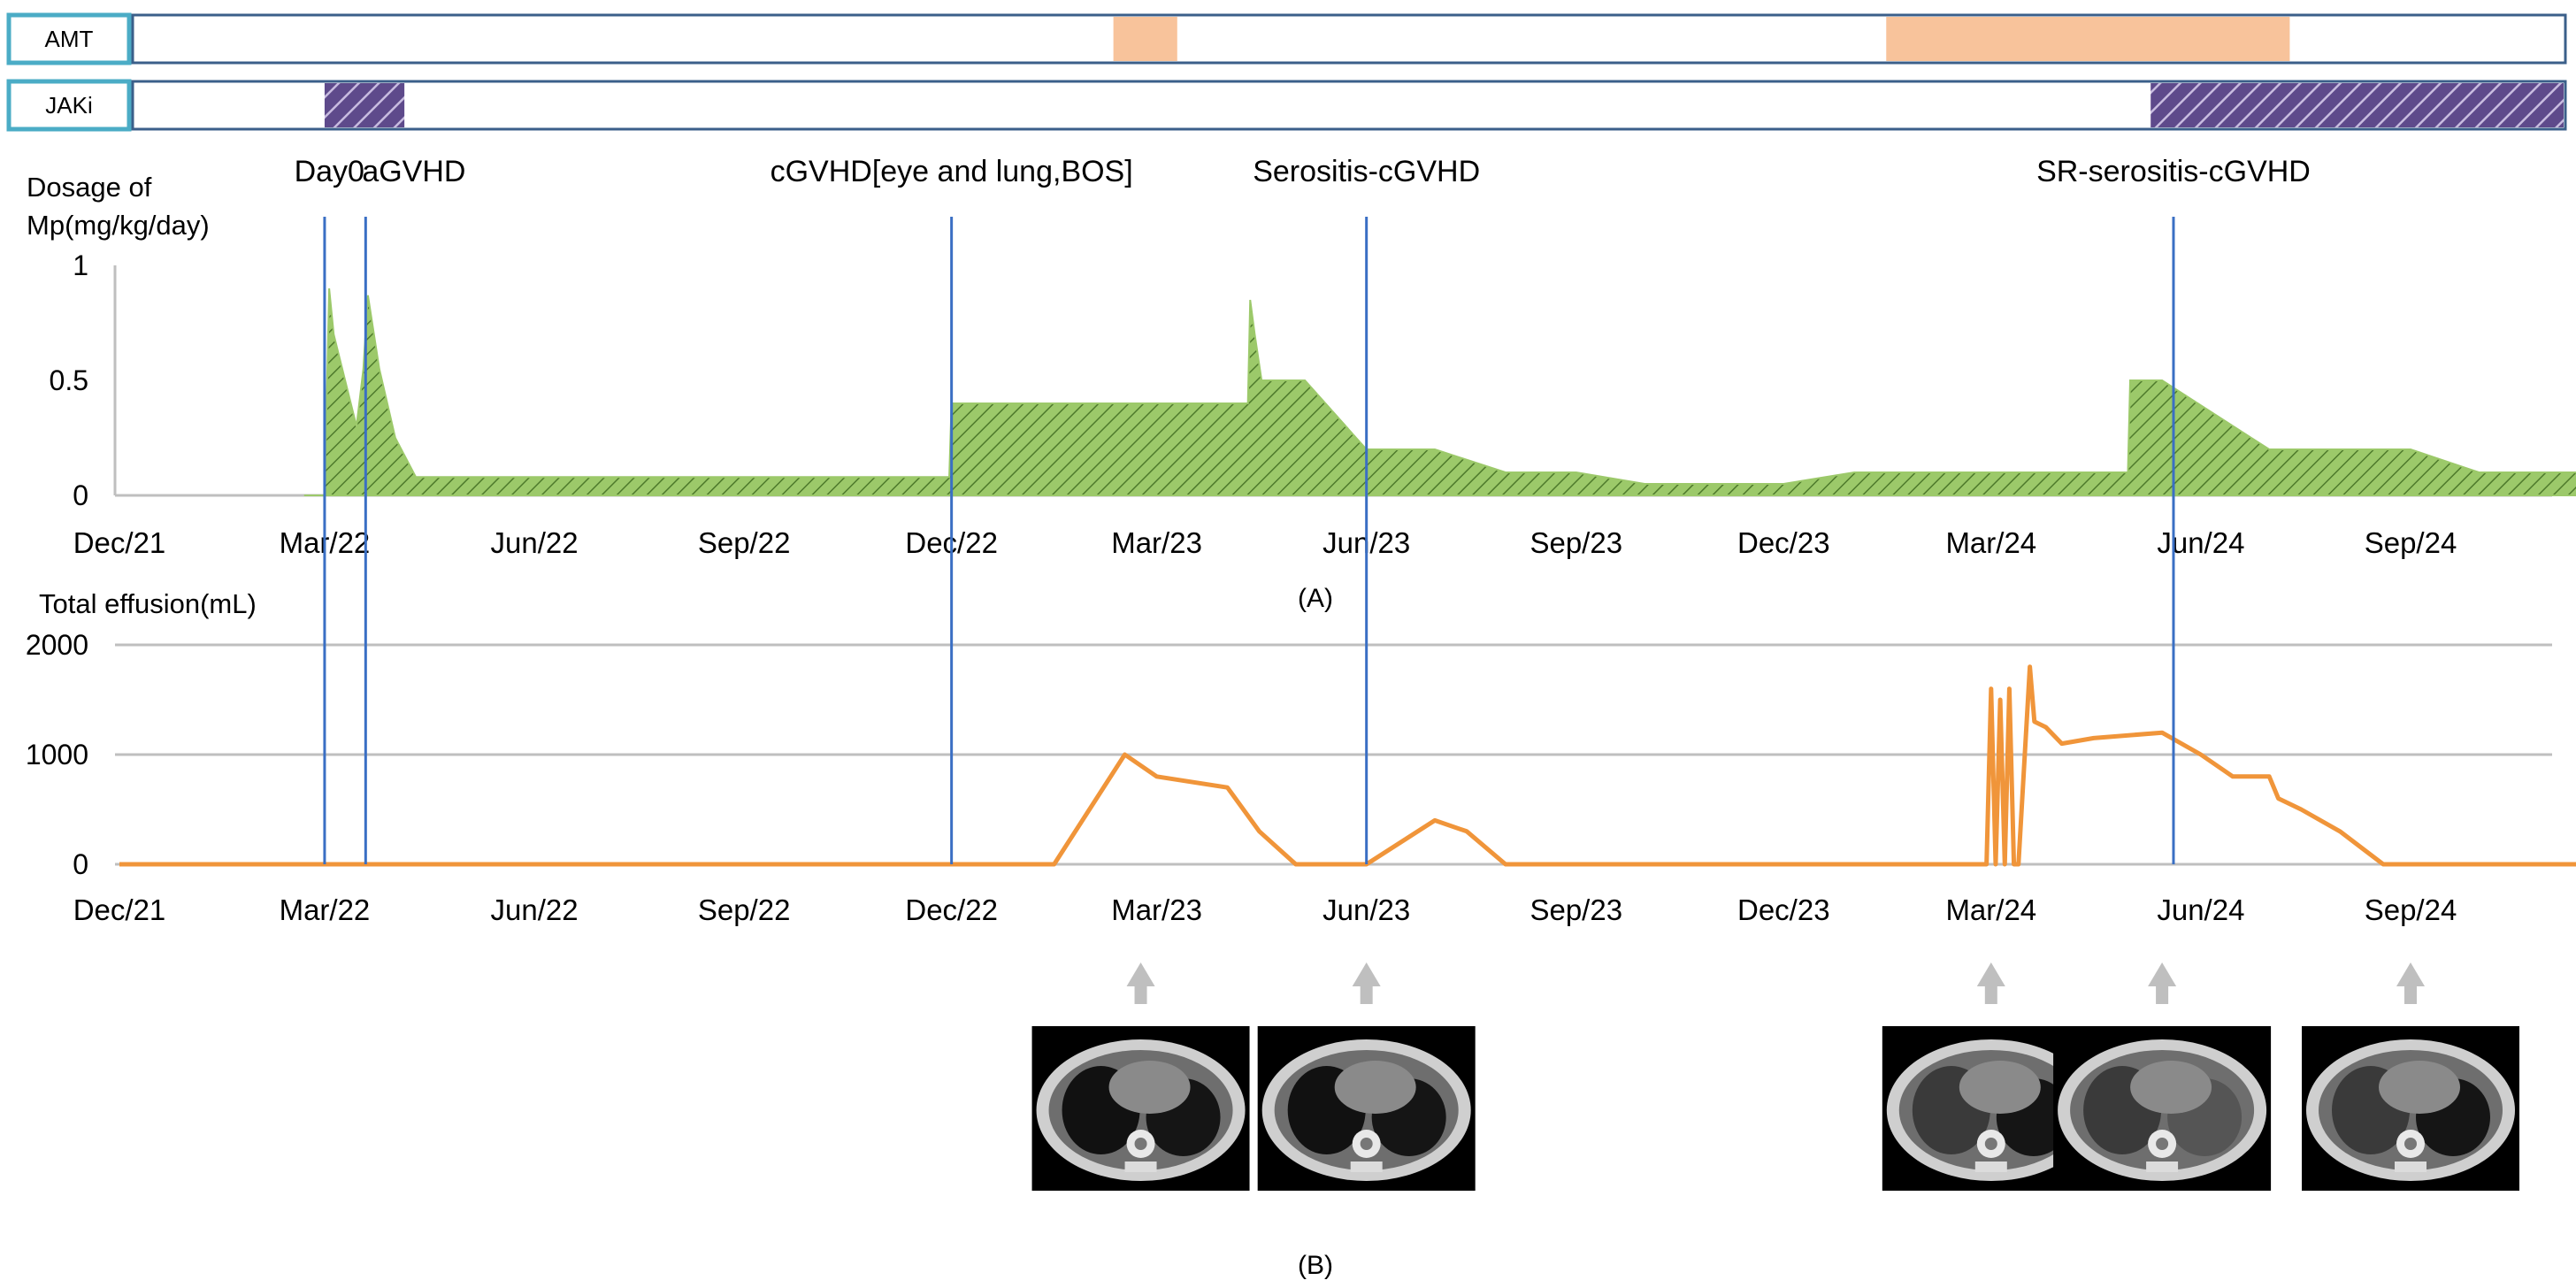 The height and width of the screenshot is (1288, 2576). What do you see at coordinates (744, 909) in the screenshot?
I see `effusion-x-tick-label: Sep/22` at bounding box center [744, 909].